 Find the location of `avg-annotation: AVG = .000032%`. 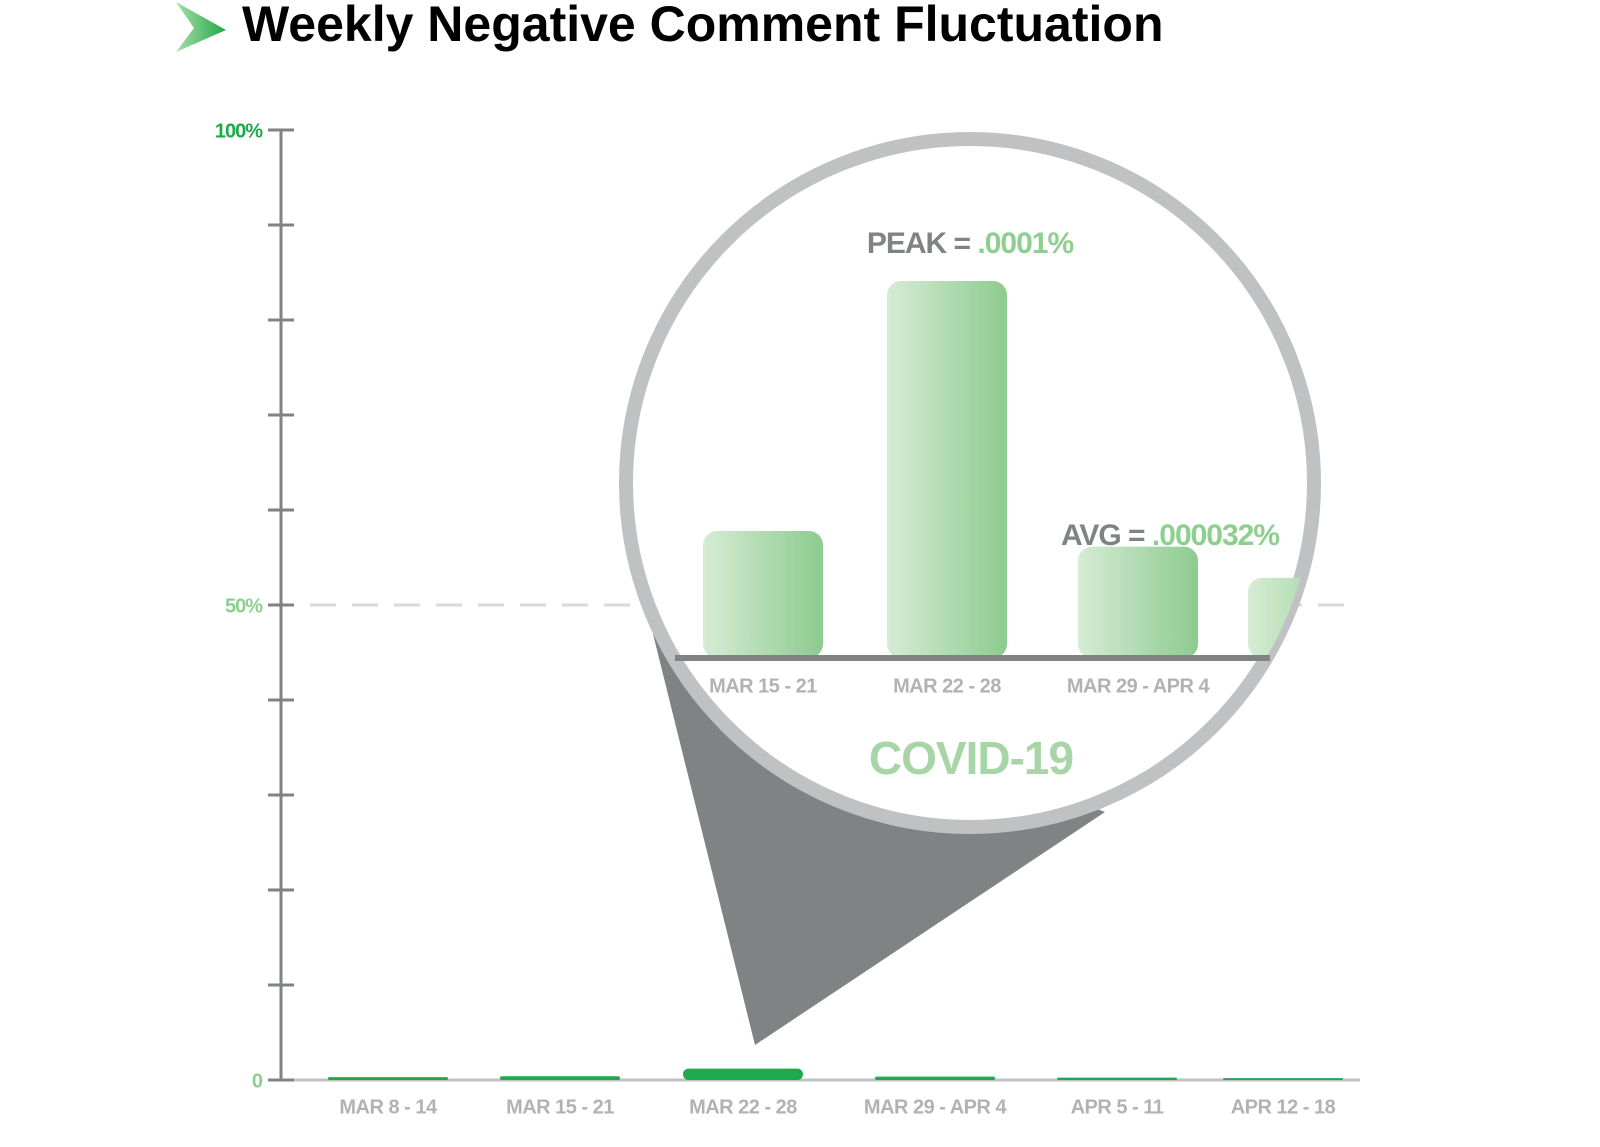

avg-annotation: AVG = .000032% is located at coordinates (1170, 535).